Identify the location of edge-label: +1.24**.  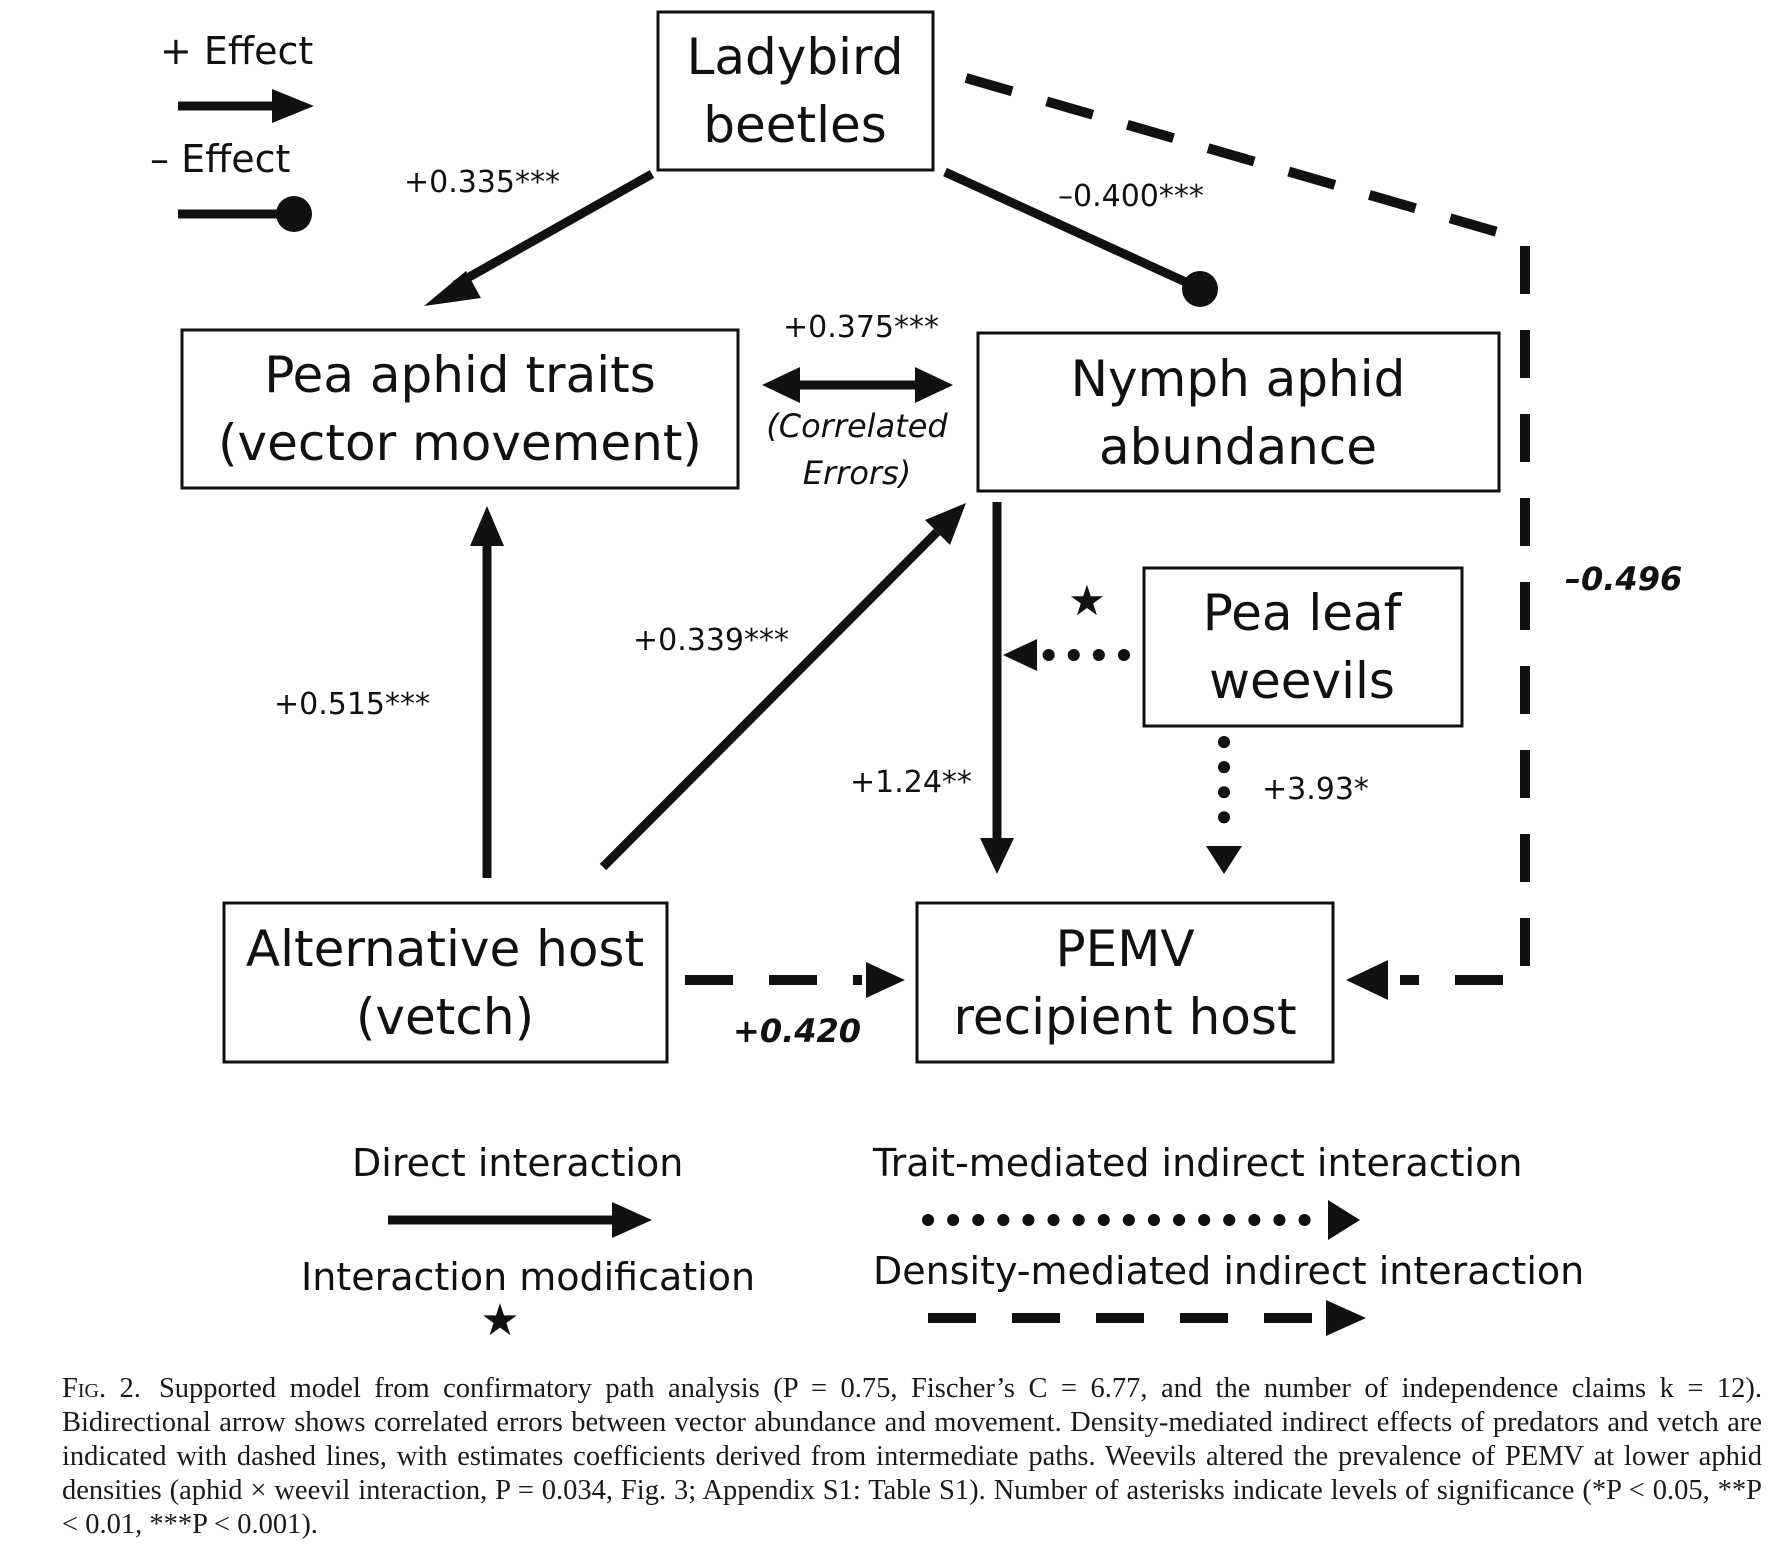
(911, 782).